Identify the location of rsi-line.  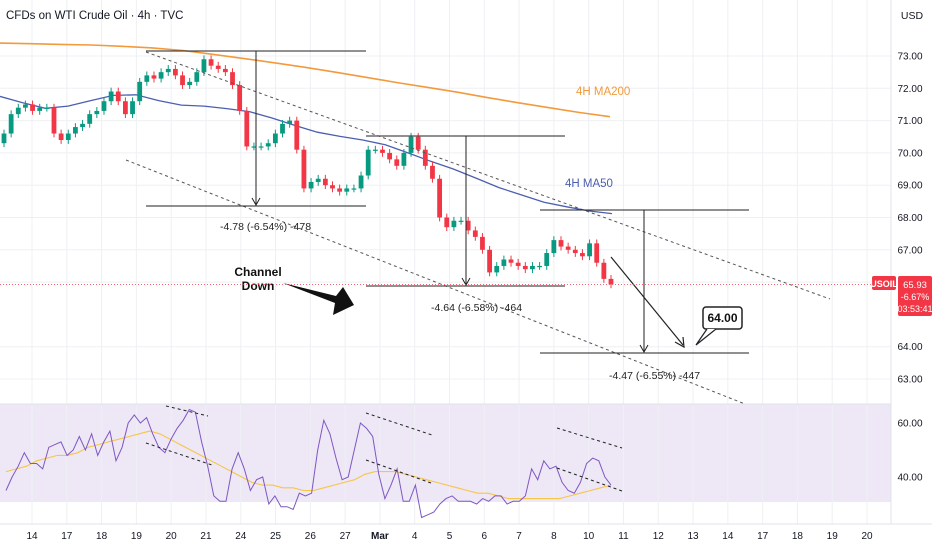
(308, 463).